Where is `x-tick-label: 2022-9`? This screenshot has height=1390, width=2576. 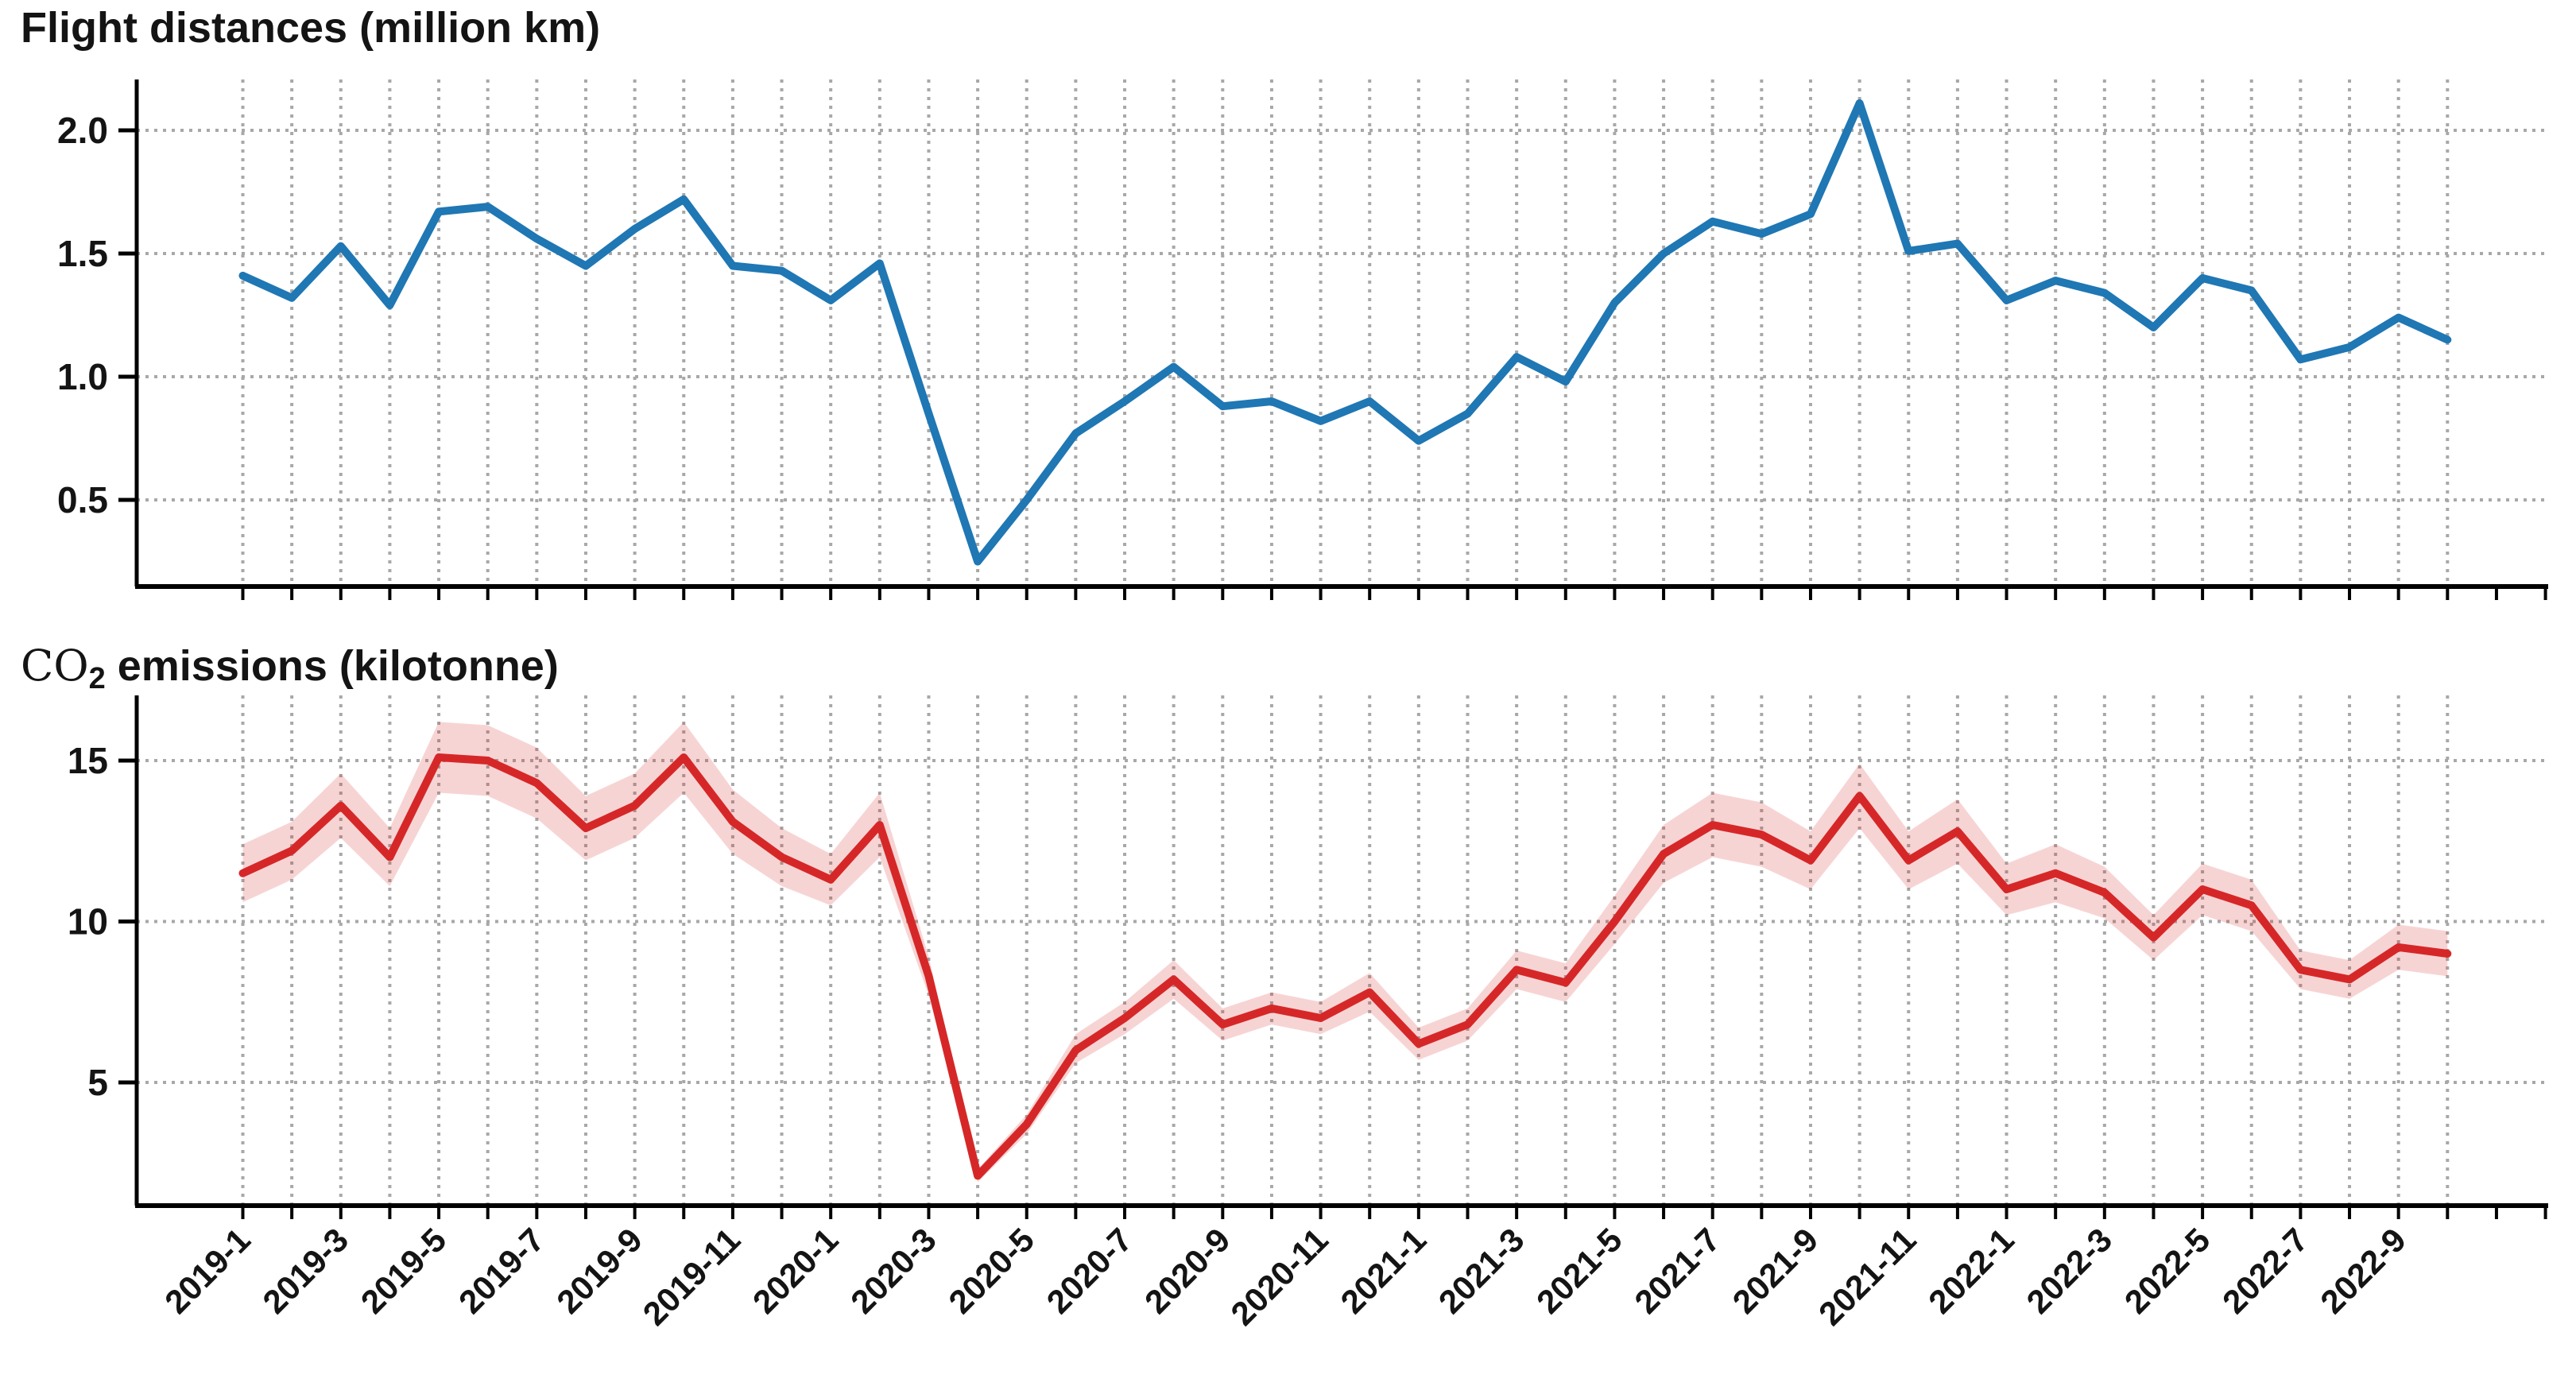 x-tick-label: 2022-9 is located at coordinates (2363, 1271).